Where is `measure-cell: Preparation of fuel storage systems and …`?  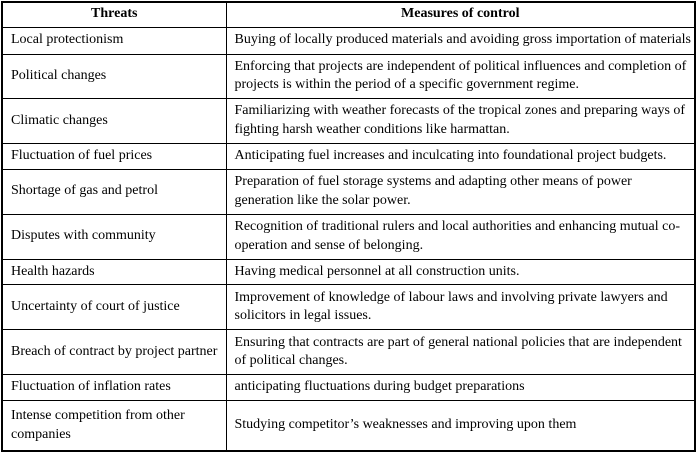
measure-cell: Preparation of fuel storage systems and … is located at coordinates (460, 191).